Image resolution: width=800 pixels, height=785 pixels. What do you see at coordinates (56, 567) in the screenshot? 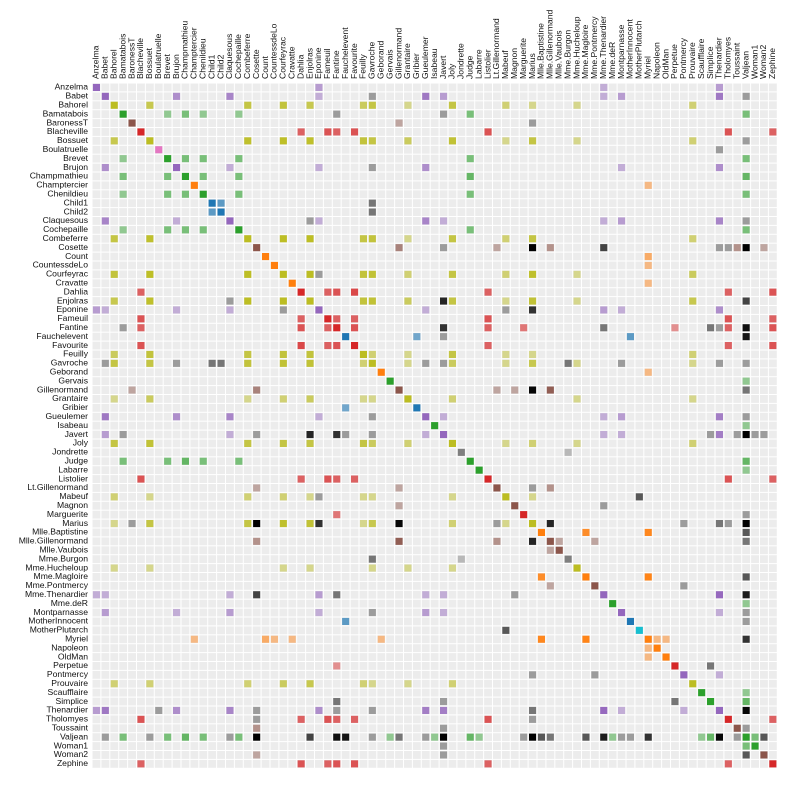
I see `row-label: Mme.Hucheloup` at bounding box center [56, 567].